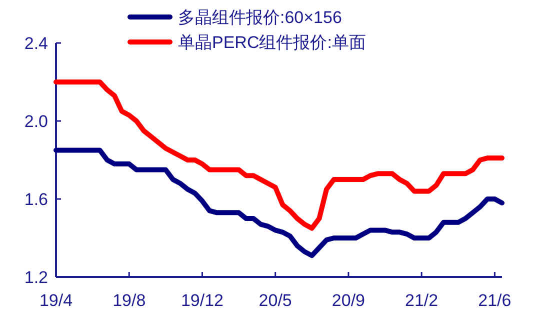 The height and width of the screenshot is (326, 536). Describe the element at coordinates (36, 199) in the screenshot. I see `y-tick-label: 1.6` at that location.